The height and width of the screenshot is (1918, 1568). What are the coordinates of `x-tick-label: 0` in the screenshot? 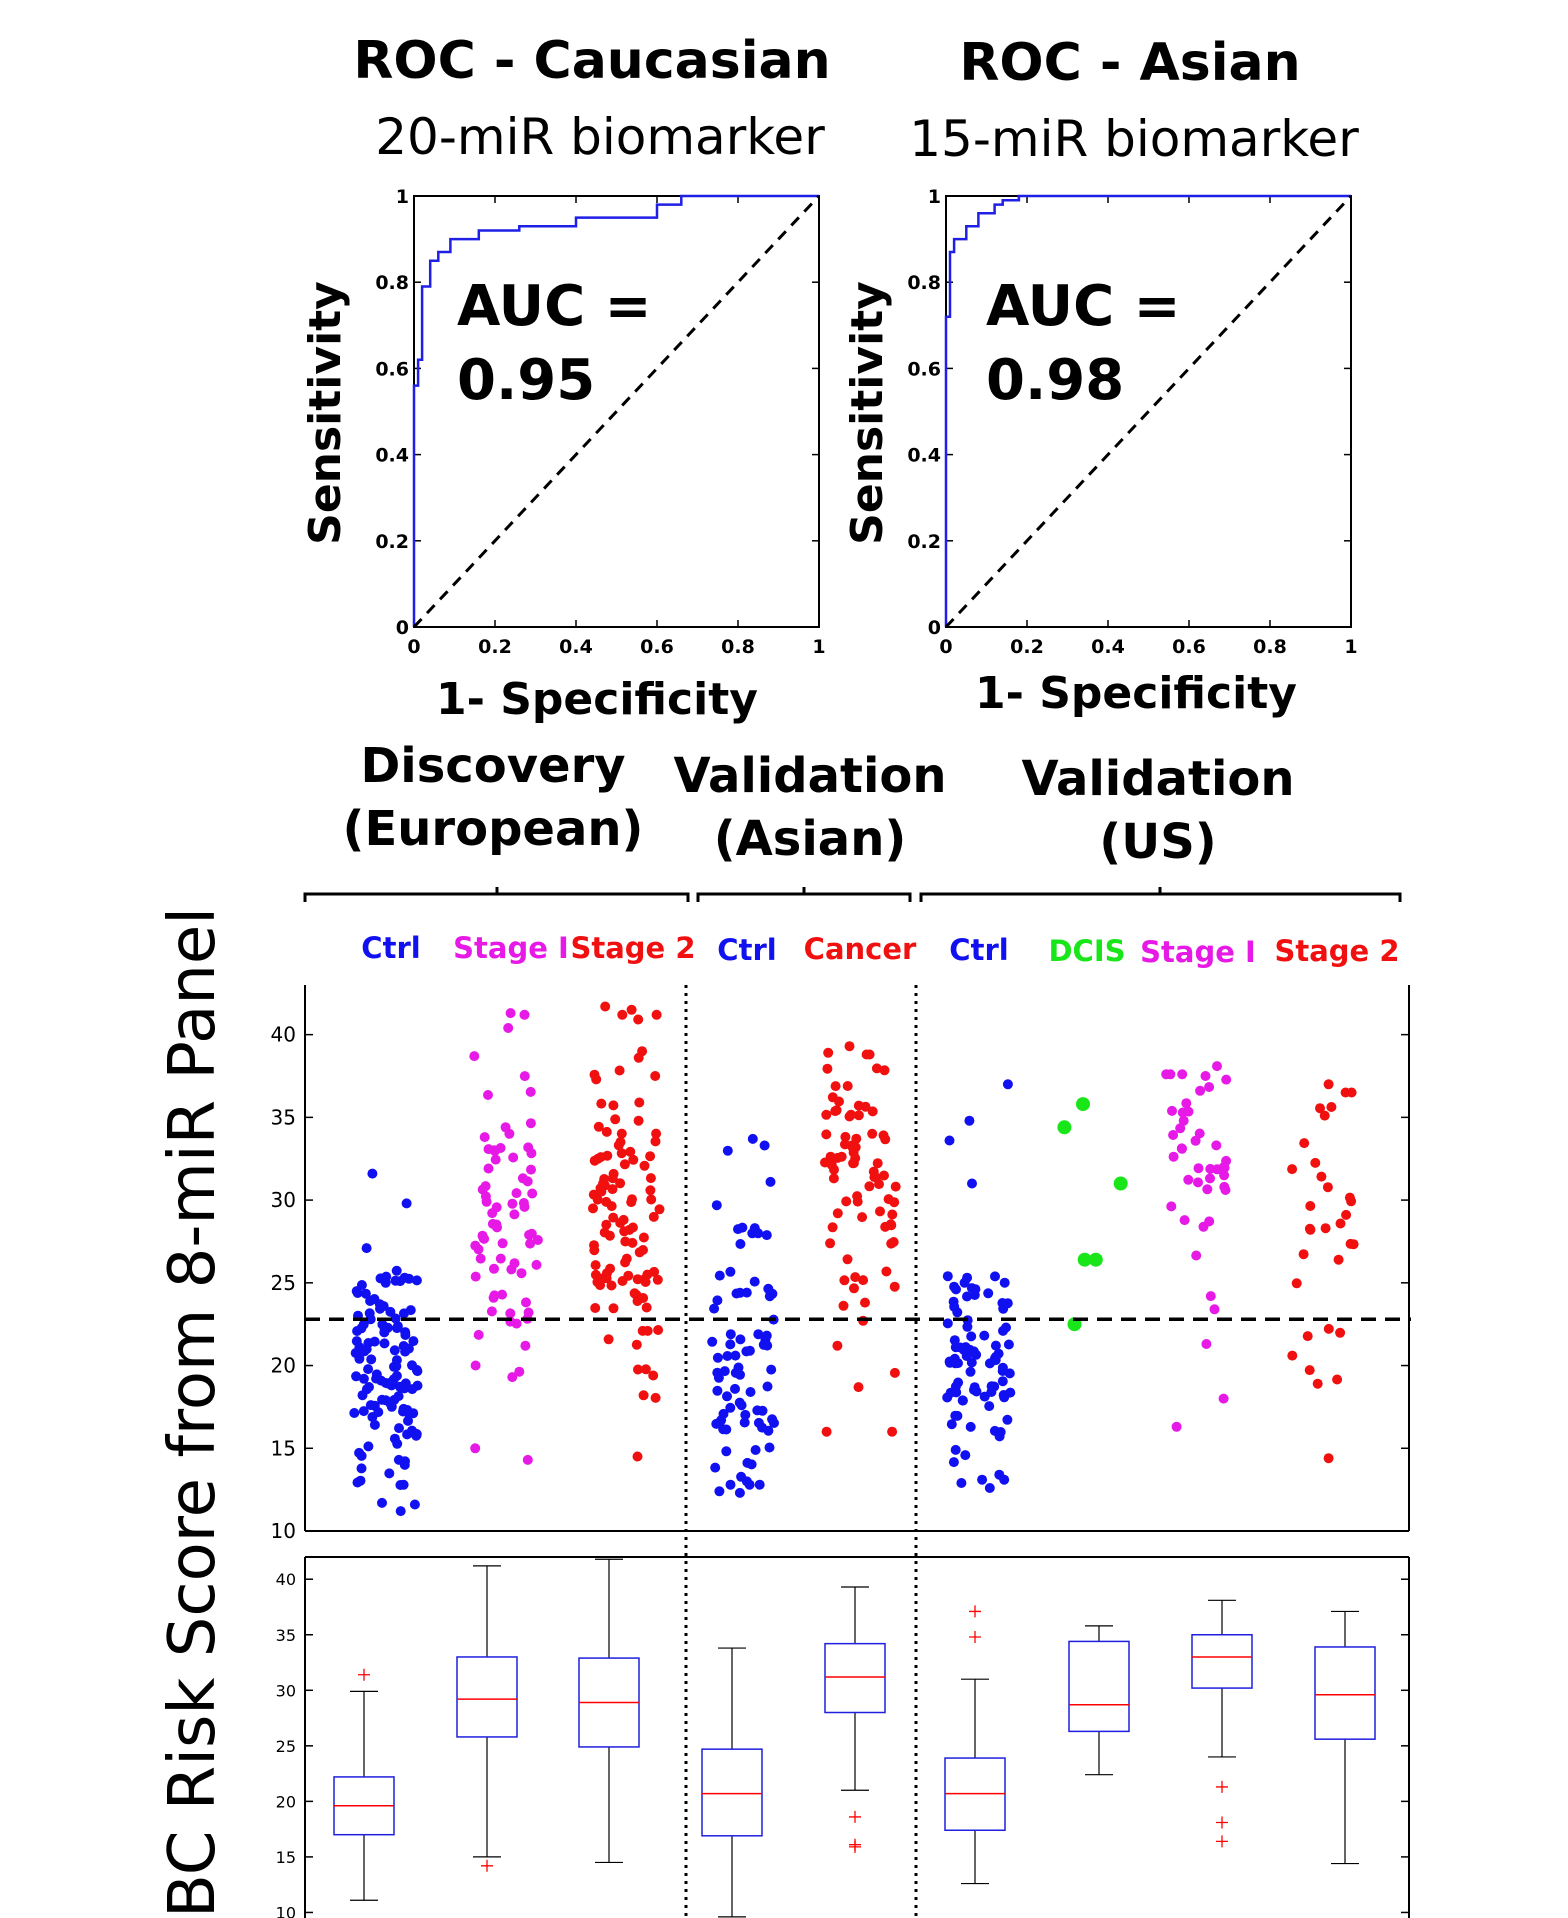 It's located at (413, 647).